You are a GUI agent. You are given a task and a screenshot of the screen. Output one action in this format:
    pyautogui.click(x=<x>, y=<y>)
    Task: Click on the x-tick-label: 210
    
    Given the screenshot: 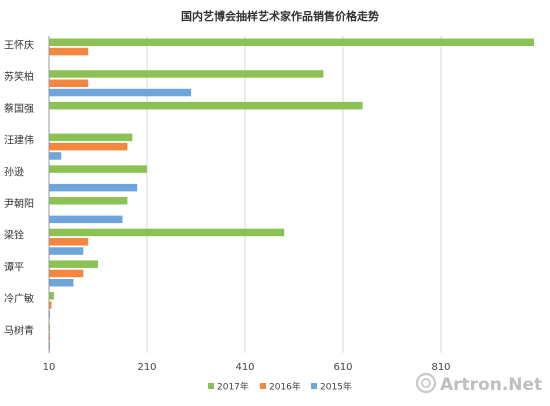 What is the action you would take?
    pyautogui.click(x=146, y=367)
    